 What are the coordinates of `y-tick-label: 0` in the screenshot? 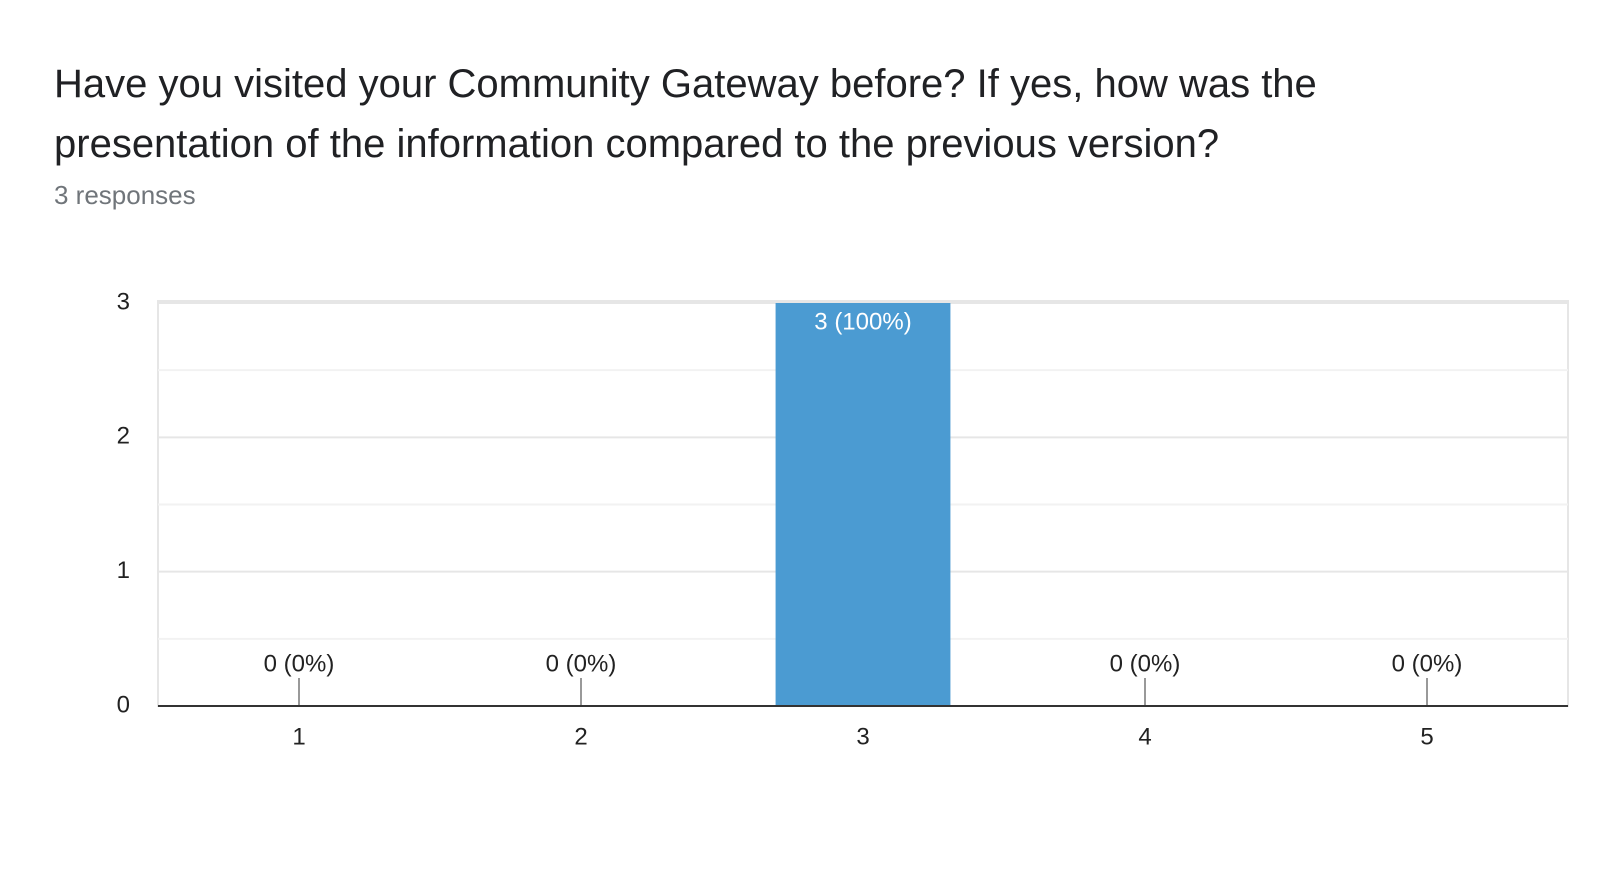 It's located at (123, 704).